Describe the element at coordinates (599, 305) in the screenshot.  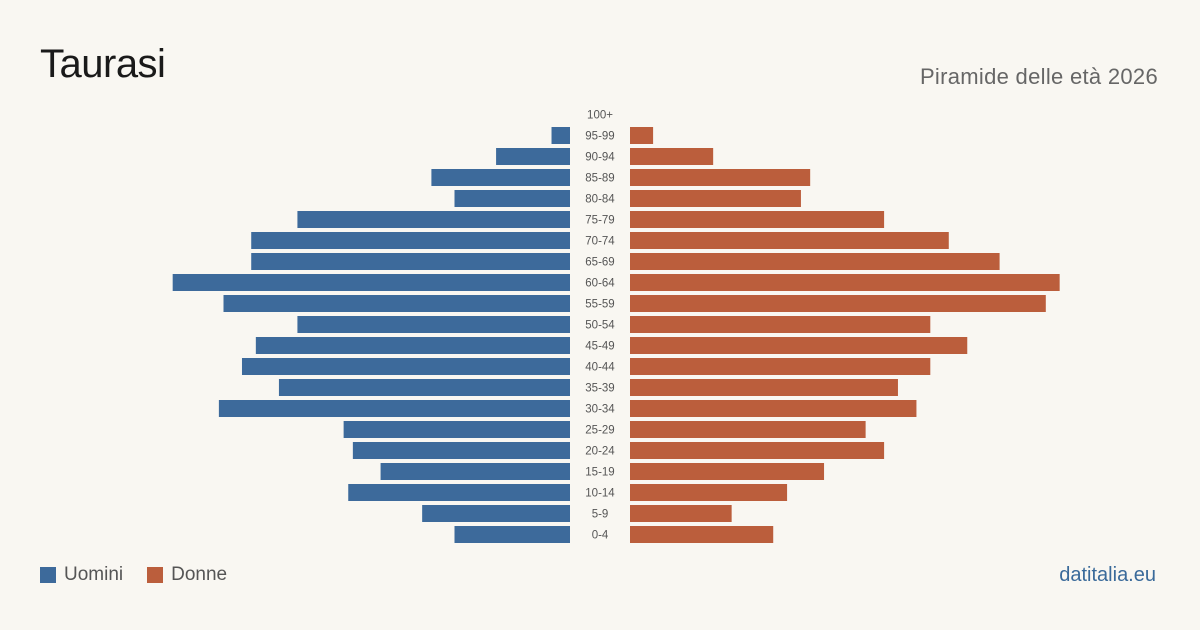
I see `age-label: 55-59` at that location.